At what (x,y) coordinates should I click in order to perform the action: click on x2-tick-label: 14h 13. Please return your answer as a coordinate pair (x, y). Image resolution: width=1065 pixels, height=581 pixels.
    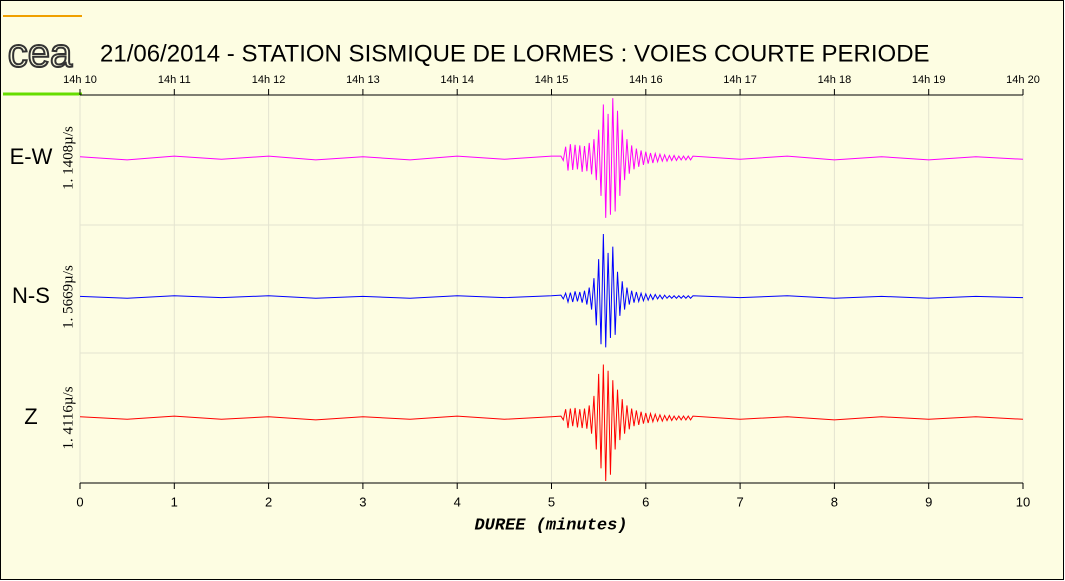
    Looking at the image, I should click on (363, 80).